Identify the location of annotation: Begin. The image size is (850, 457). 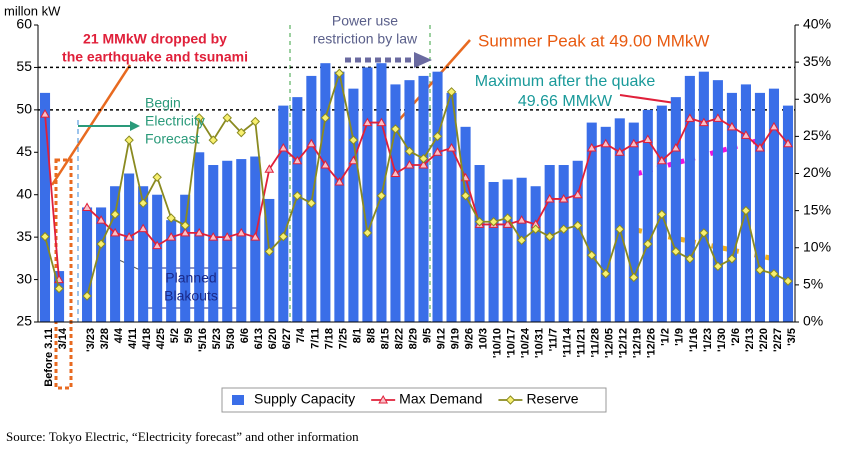
(163, 103).